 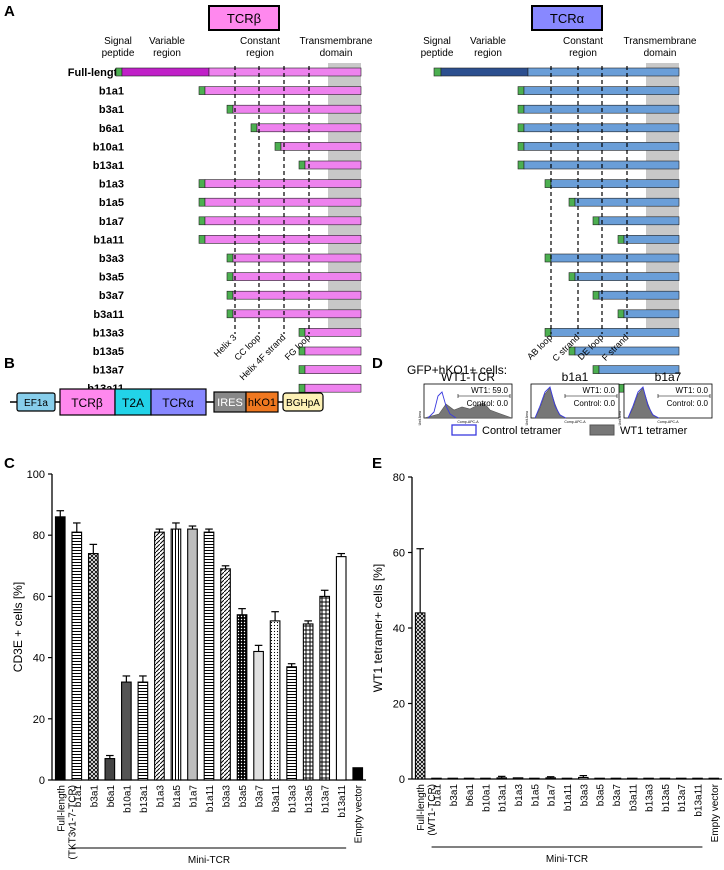 I want to click on bar-b3a11, so click(x=275, y=700).